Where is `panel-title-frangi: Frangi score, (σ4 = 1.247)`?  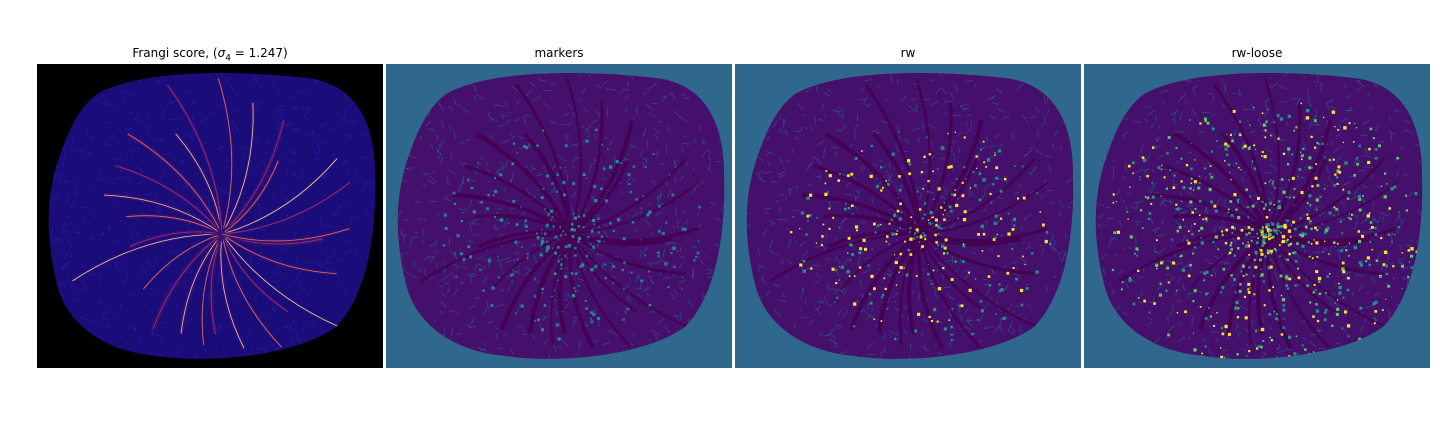
panel-title-frangi: Frangi score, (σ4 = 1.247) is located at coordinates (210, 55).